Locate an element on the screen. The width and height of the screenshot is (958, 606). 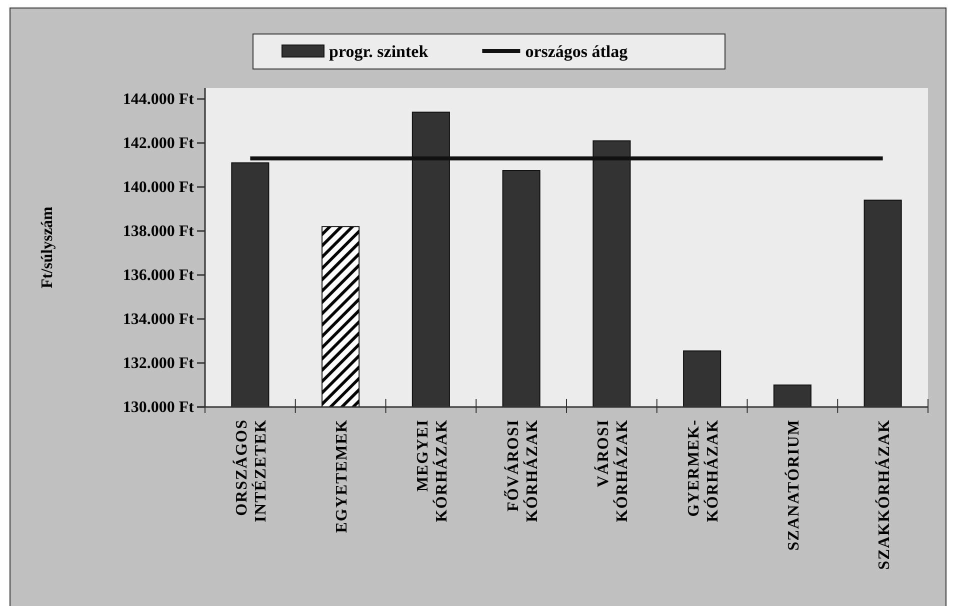
y-tick-label: 144.000 Ft is located at coordinates (158, 99).